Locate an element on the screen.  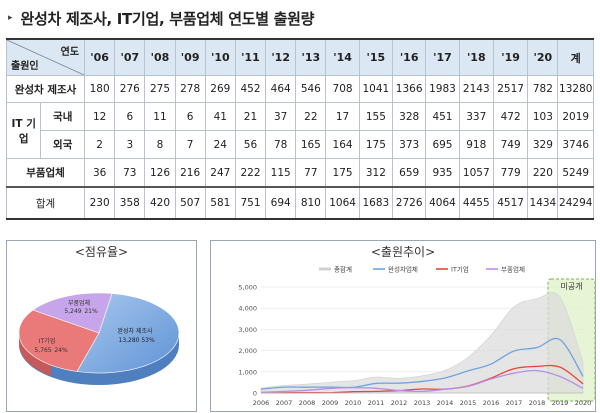
year-header: '13 is located at coordinates (311, 57).